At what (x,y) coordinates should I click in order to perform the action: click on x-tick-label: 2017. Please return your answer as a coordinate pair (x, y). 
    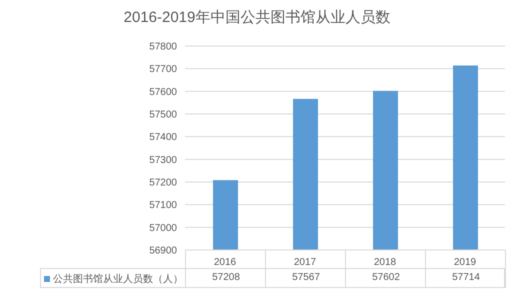
    Looking at the image, I should click on (305, 262).